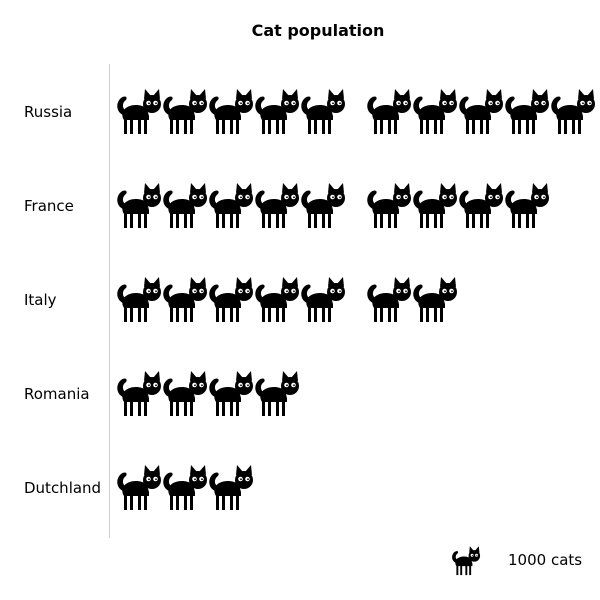  Describe the element at coordinates (161, 393) in the screenshot. I see `pictograph-row: Romania` at that location.